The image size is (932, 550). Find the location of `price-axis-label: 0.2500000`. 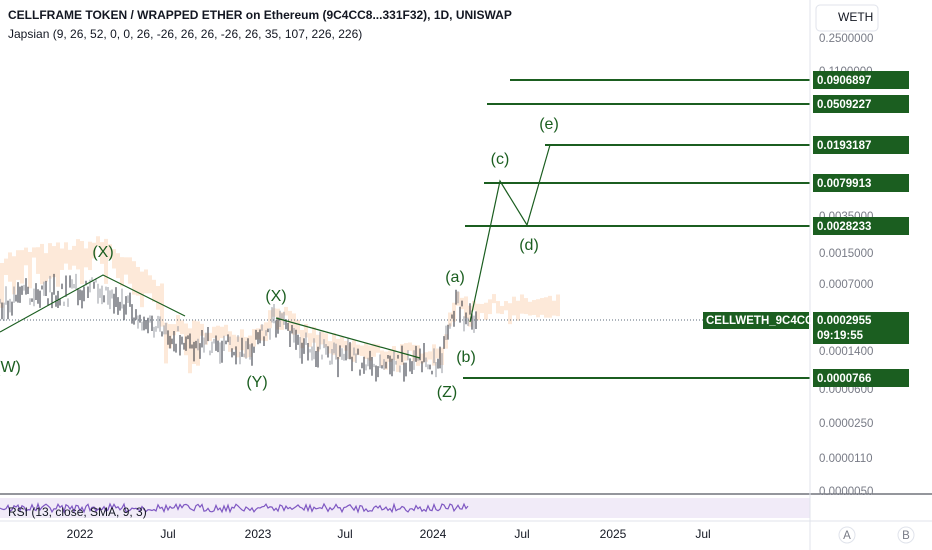

price-axis-label: 0.2500000 is located at coordinates (846, 39).